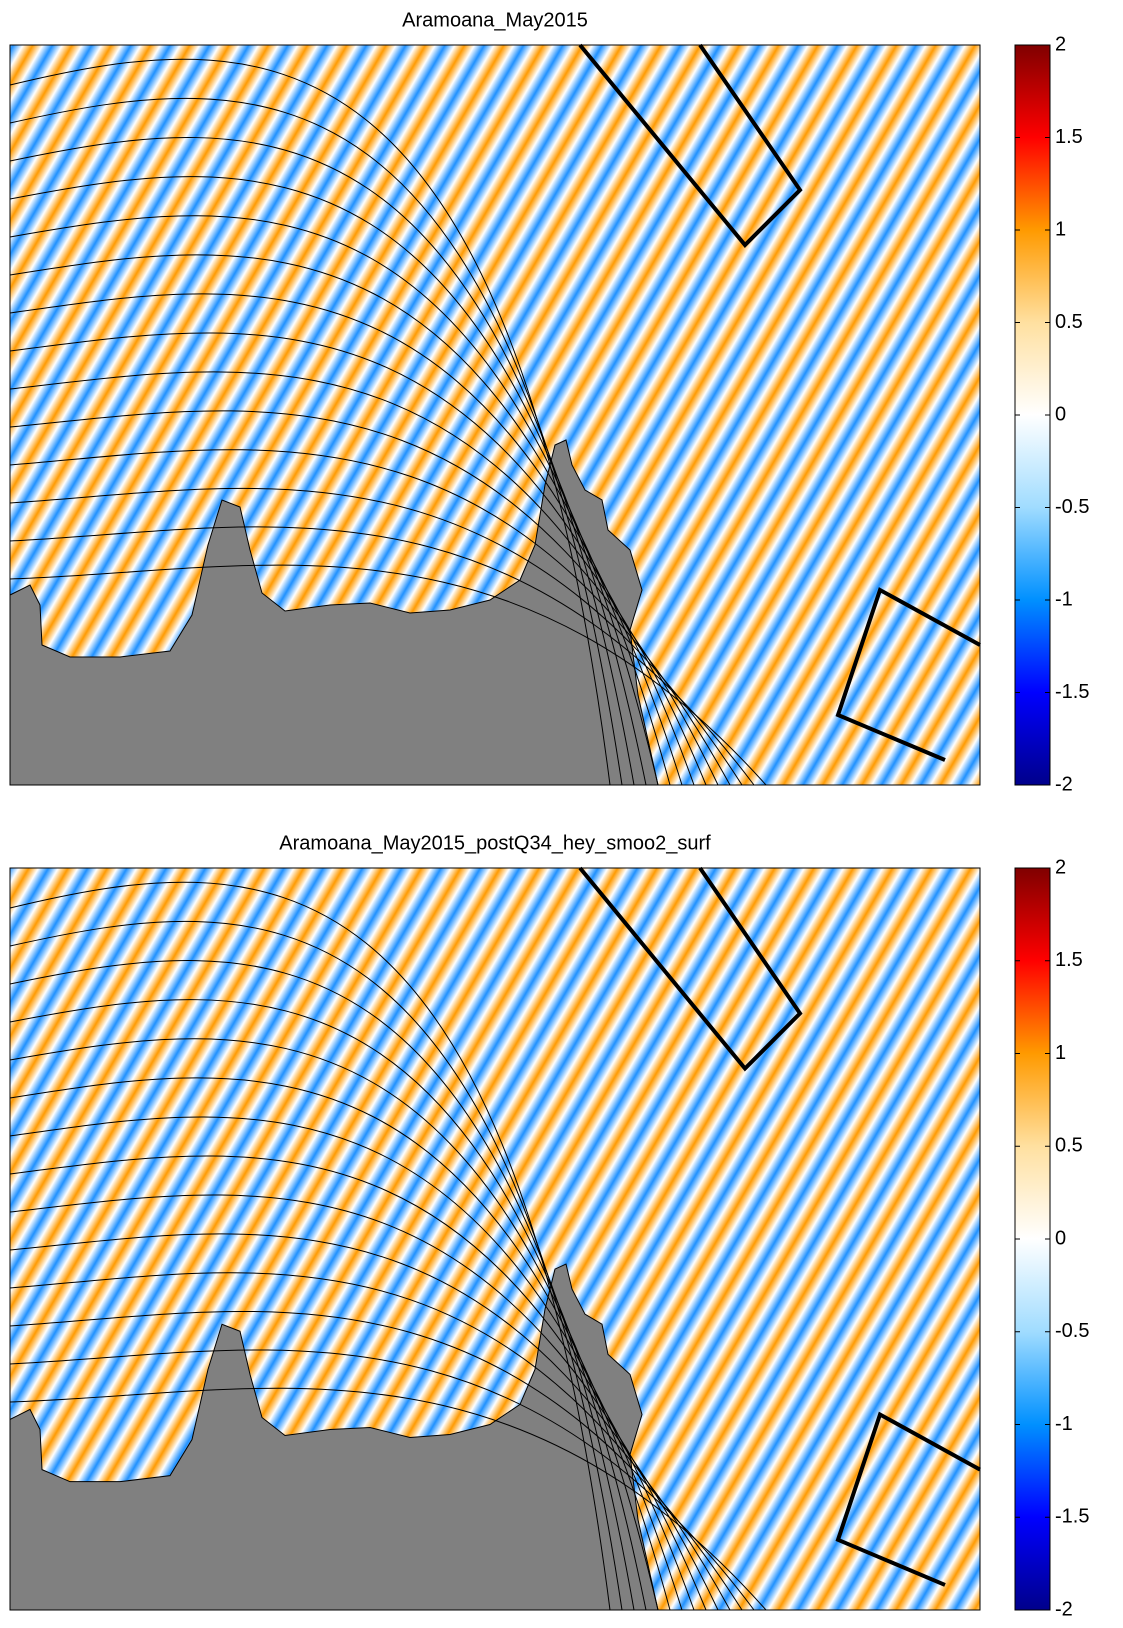 This screenshot has height=1628, width=1123. What do you see at coordinates (495, 20) in the screenshot?
I see `chart-title: Aramoana_May2015` at bounding box center [495, 20].